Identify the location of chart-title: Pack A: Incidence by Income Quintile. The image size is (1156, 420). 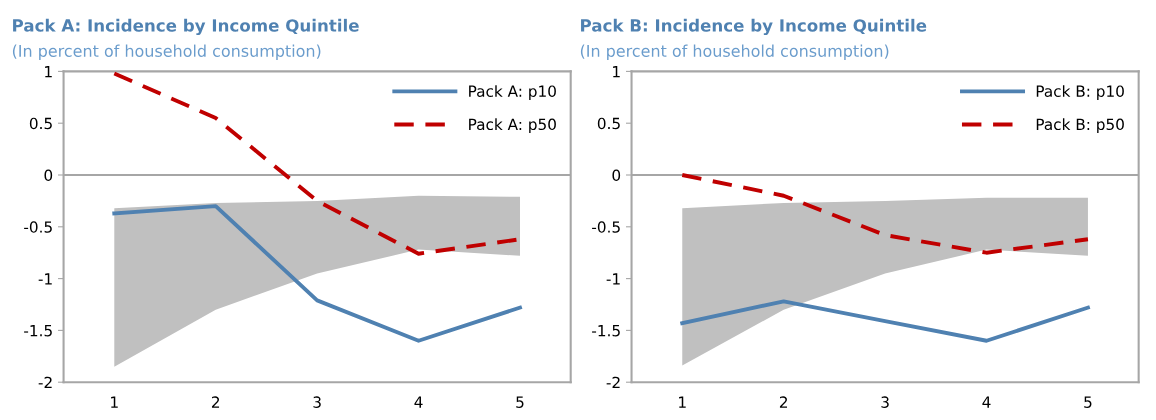
(186, 27).